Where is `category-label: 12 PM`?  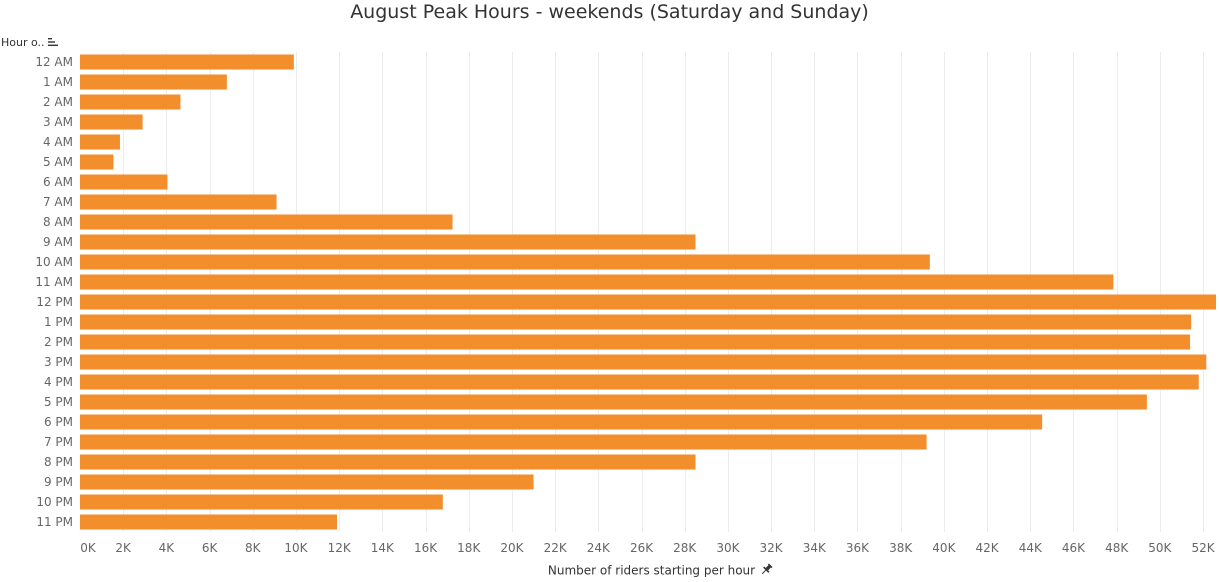
category-label: 12 PM is located at coordinates (54, 302).